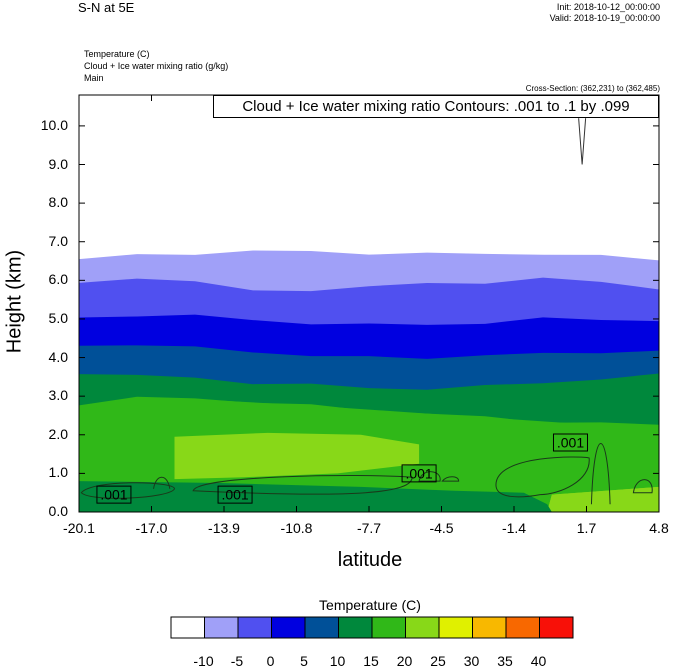 Image resolution: width=674 pixels, height=669 pixels. What do you see at coordinates (58, 433) in the screenshot?
I see `y-tick-label: 2.0` at bounding box center [58, 433].